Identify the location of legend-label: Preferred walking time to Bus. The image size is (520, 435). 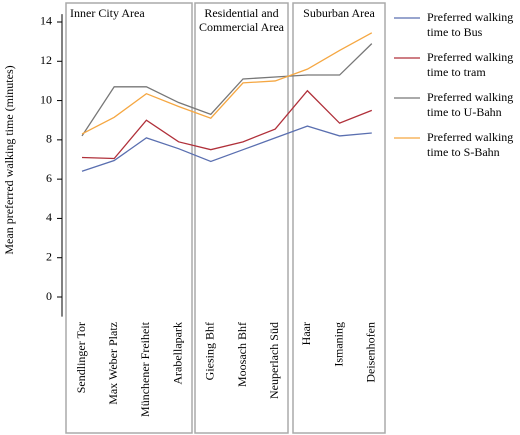
(470, 24).